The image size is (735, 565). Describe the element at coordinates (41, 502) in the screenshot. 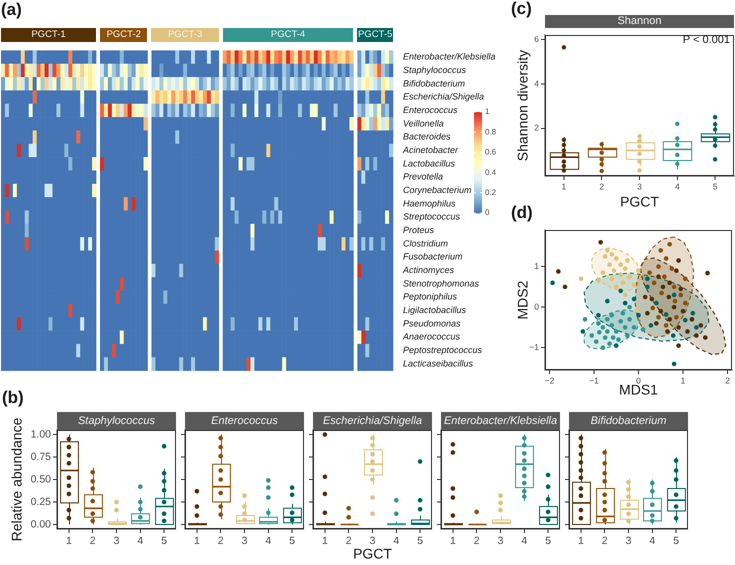

I see `y-tick-label: 0.25` at that location.